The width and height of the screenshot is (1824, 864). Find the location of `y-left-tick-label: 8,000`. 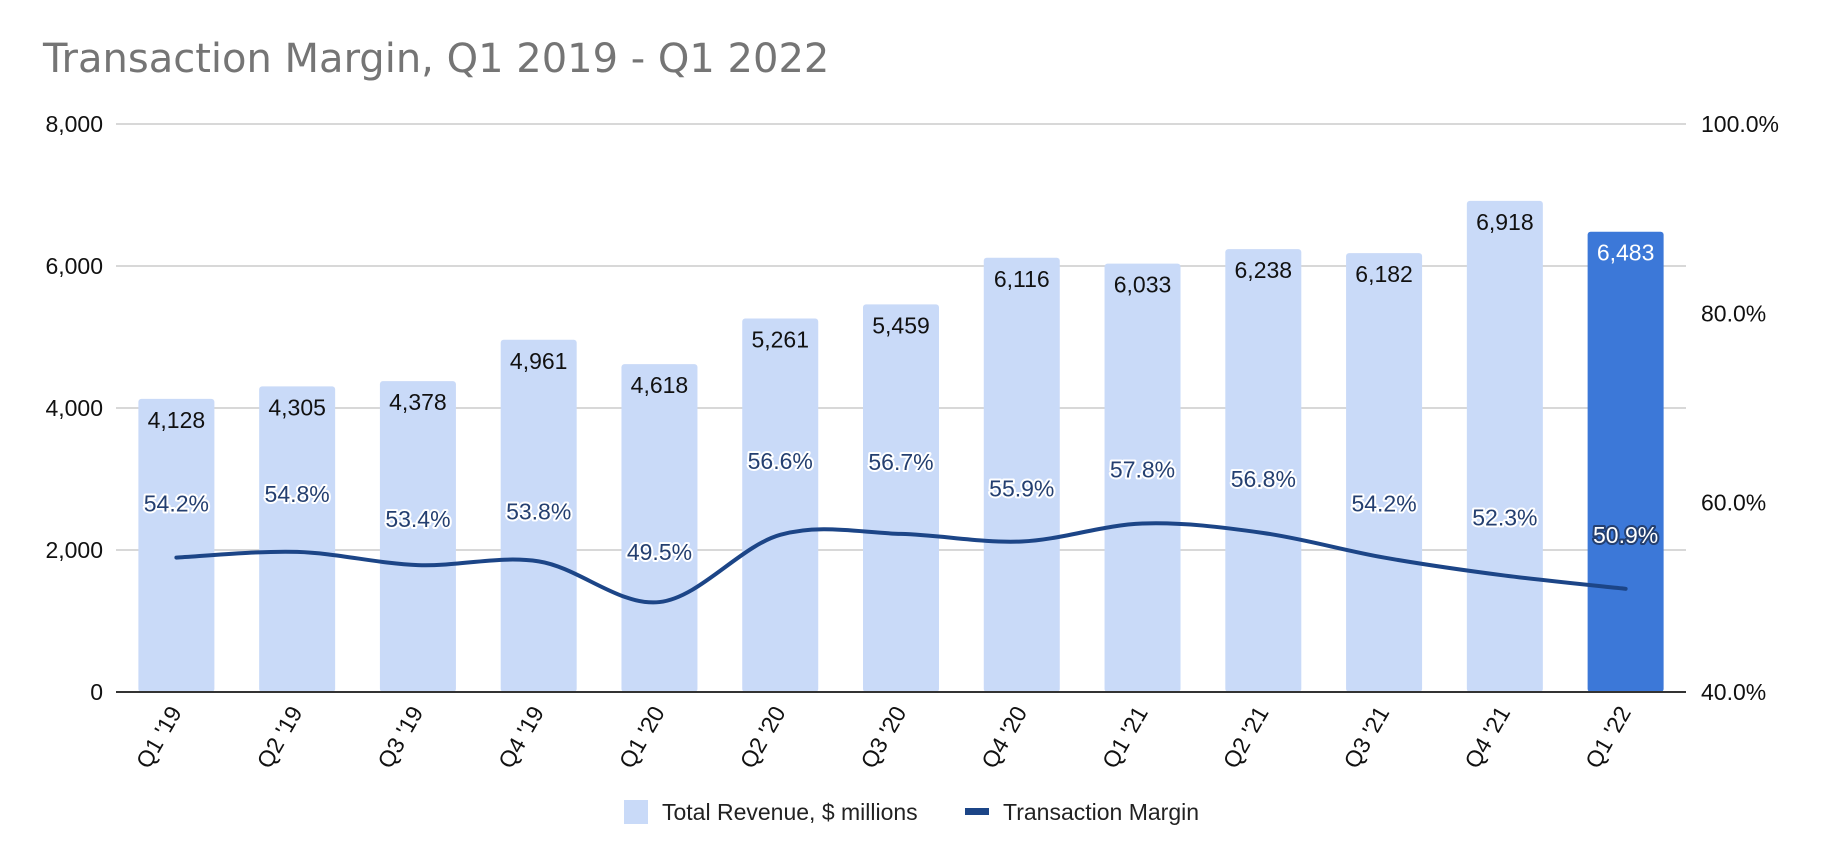

y-left-tick-label: 8,000 is located at coordinates (74, 124).